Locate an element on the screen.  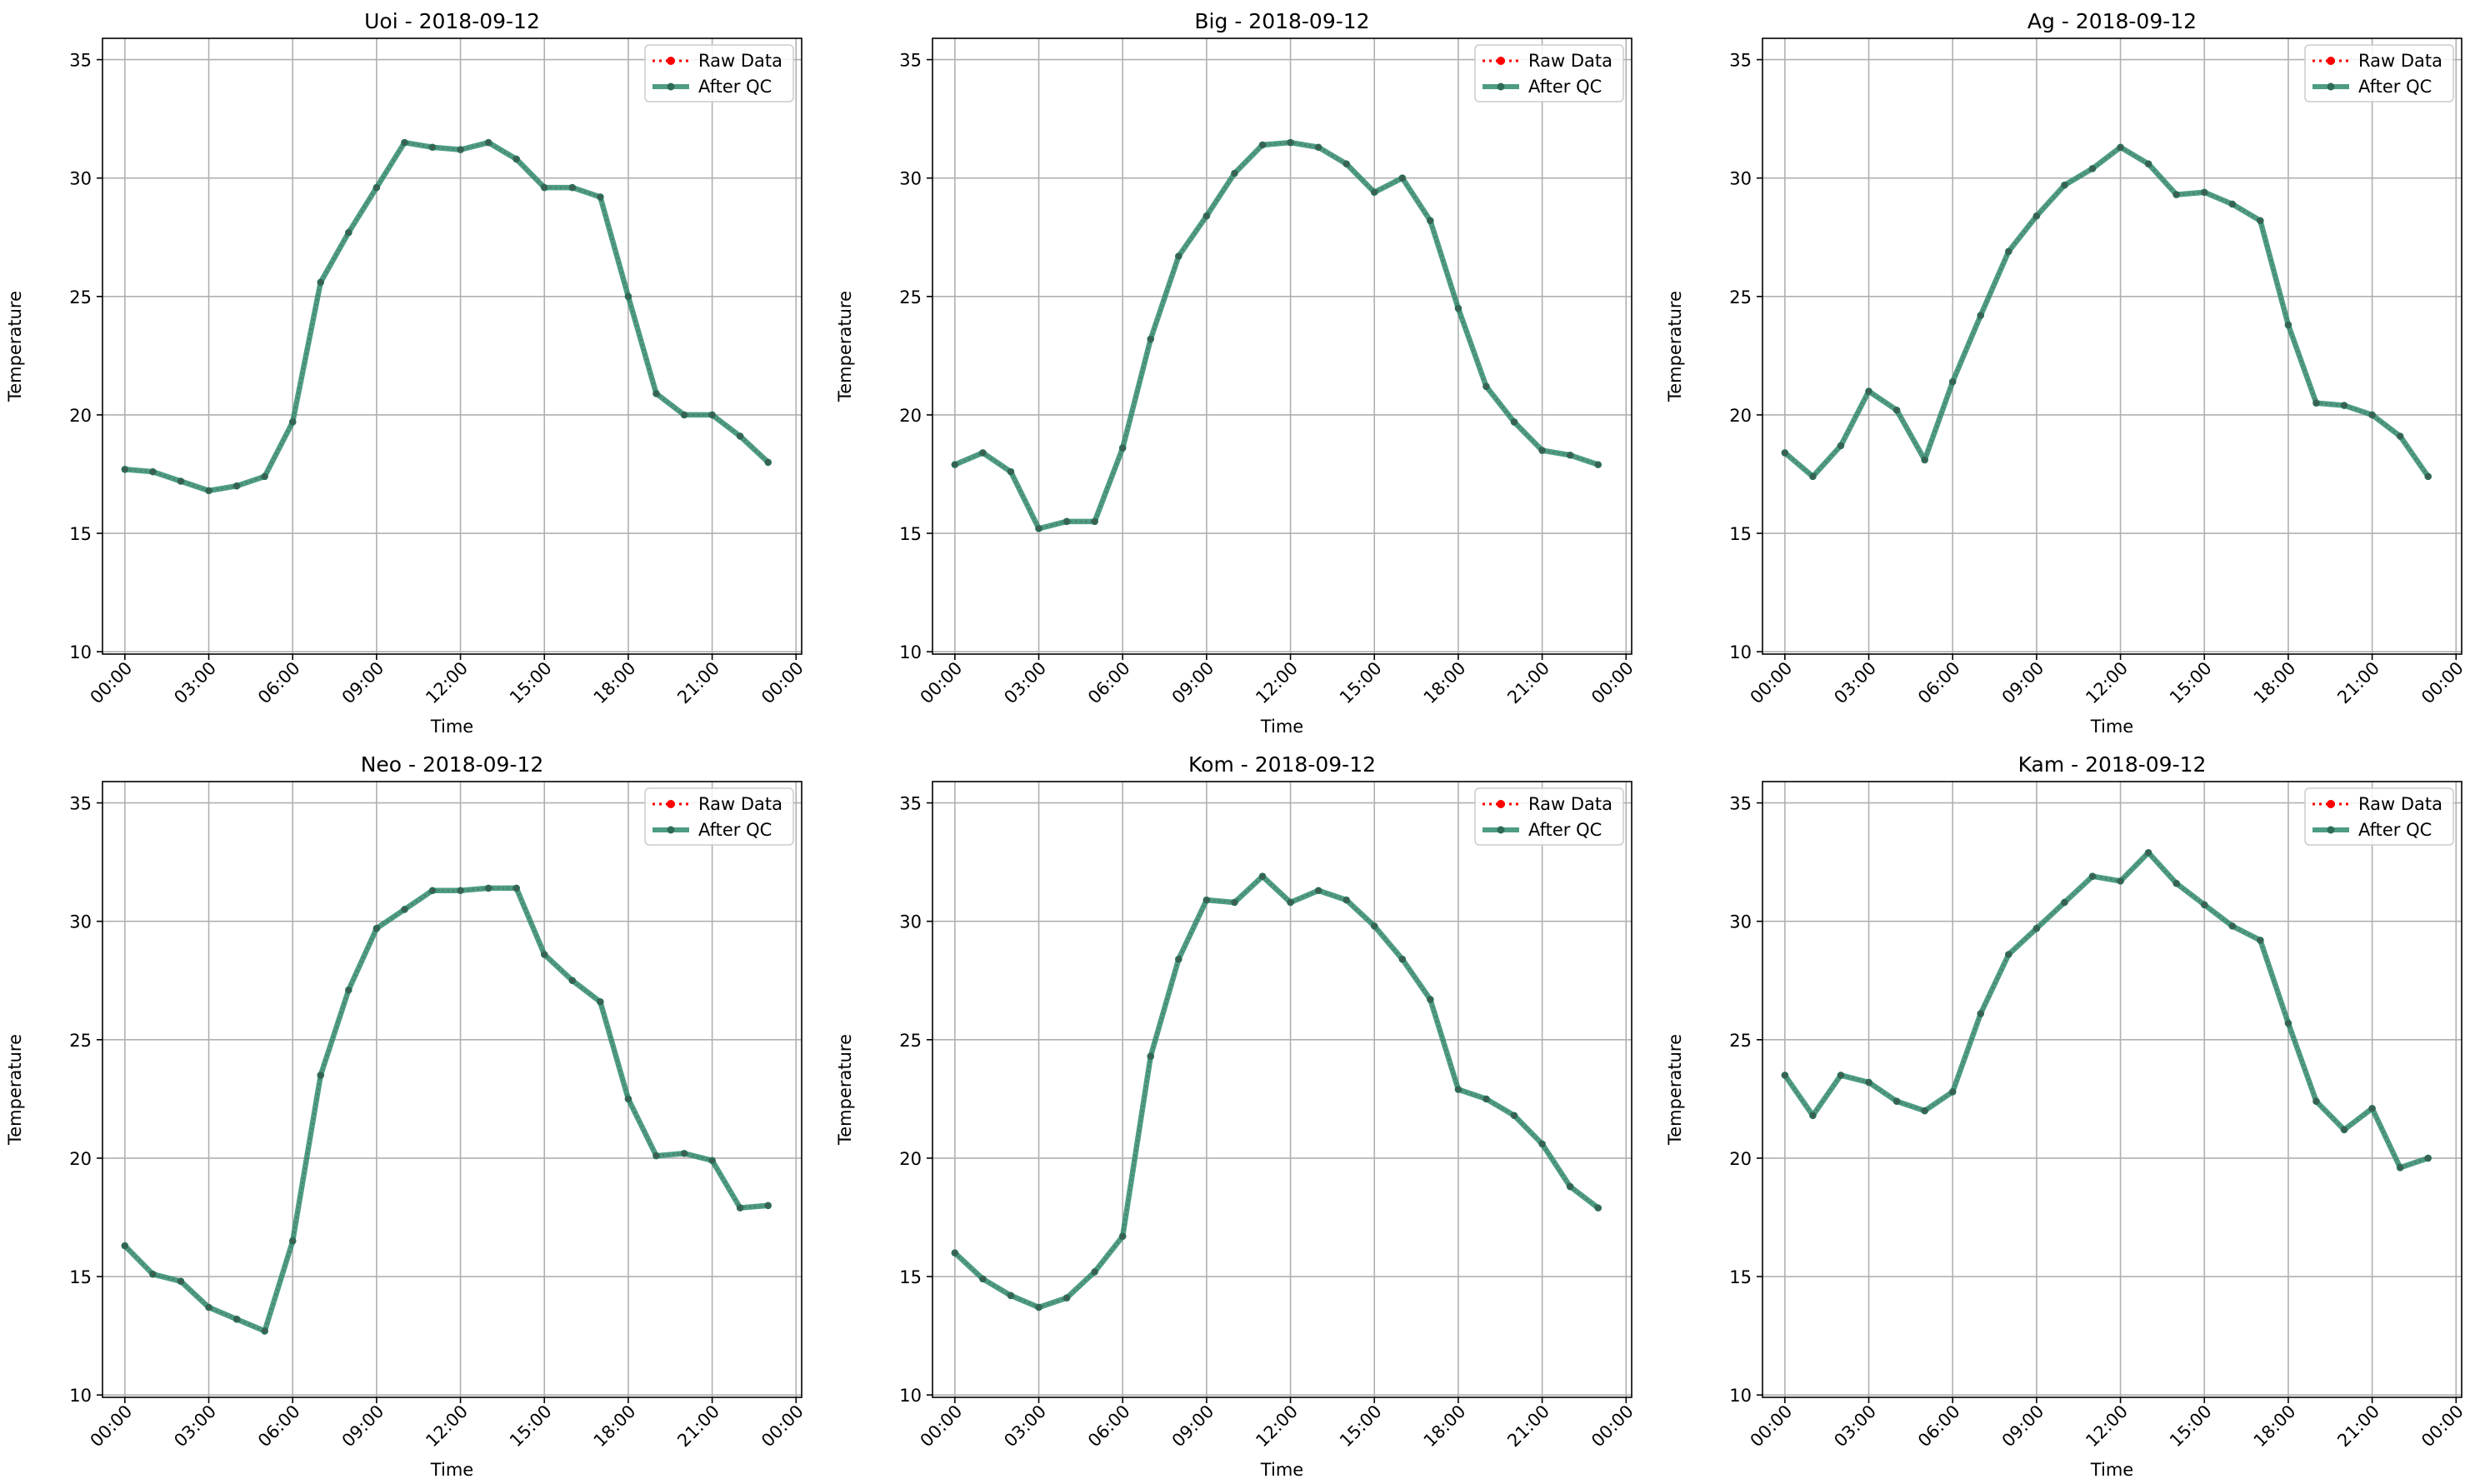
chart-title: Uoi - 2018-09-12 is located at coordinates (452, 21).